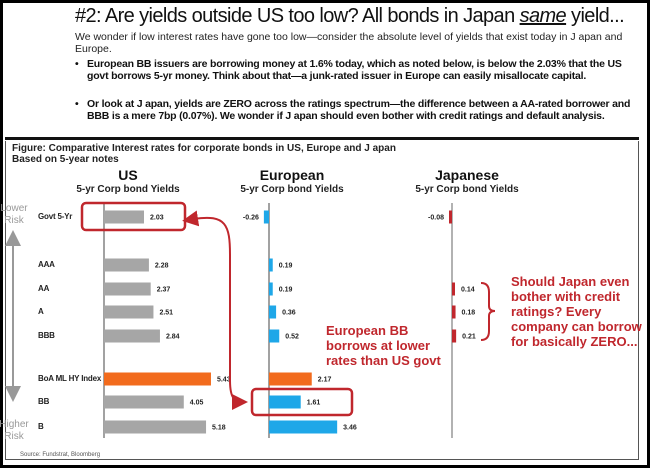  Describe the element at coordinates (41, 426) in the screenshot. I see `category-label: B` at that location.